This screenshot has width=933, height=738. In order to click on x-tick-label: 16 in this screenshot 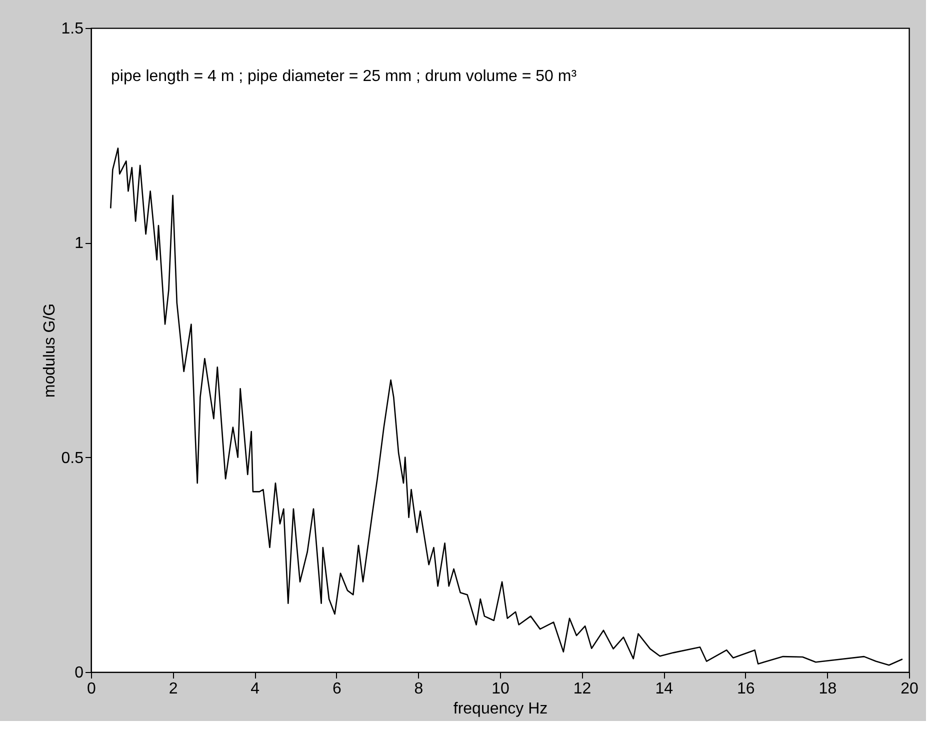, I will do `click(746, 689)`.